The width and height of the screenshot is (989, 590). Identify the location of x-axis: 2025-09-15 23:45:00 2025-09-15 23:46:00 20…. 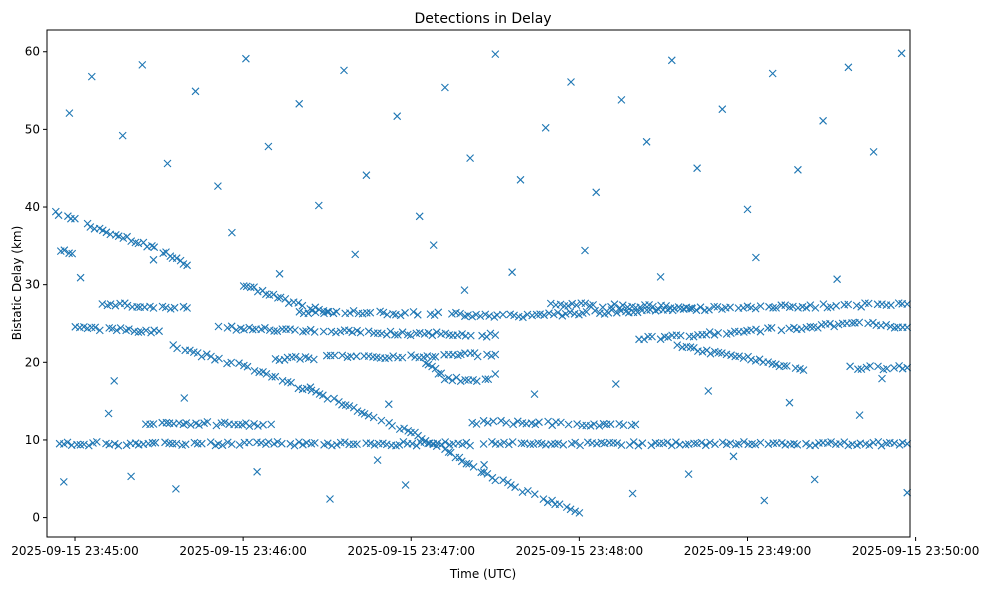
(495, 547).